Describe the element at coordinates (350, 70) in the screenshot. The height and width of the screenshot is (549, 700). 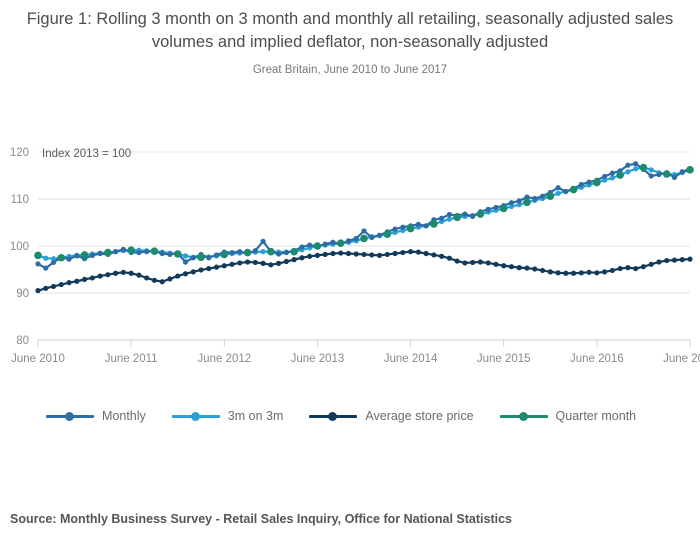
I see `figure-subtitle: Great Britain, June 2010 to June 2017` at that location.